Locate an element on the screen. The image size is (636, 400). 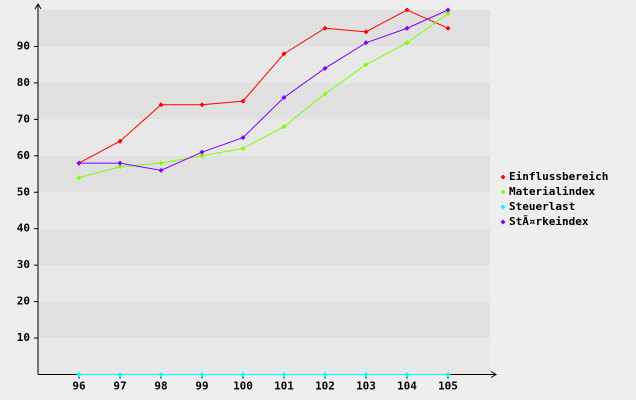
y-tick-label: 80 is located at coordinates (23, 82).